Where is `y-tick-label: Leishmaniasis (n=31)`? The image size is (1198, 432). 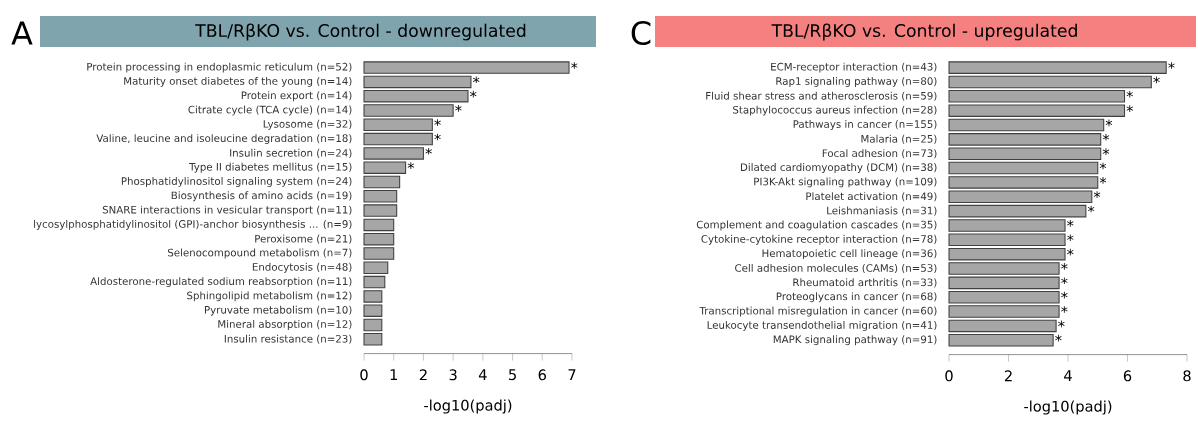 y-tick-label: Leishmaniasis (n=31) is located at coordinates (882, 211).